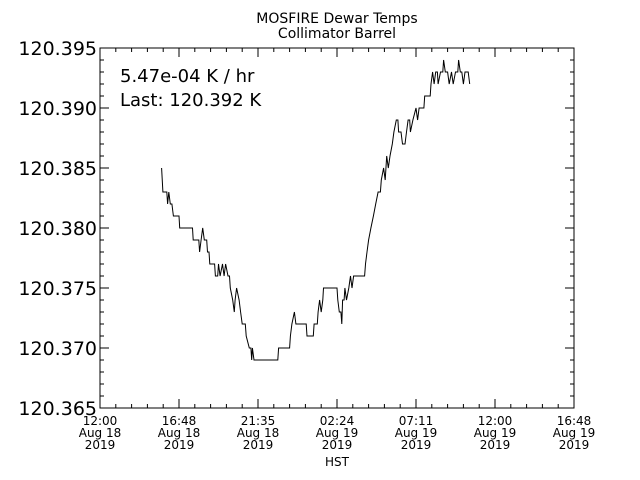 The width and height of the screenshot is (640, 480). I want to click on y-tick-label: 120.370, so click(57, 349).